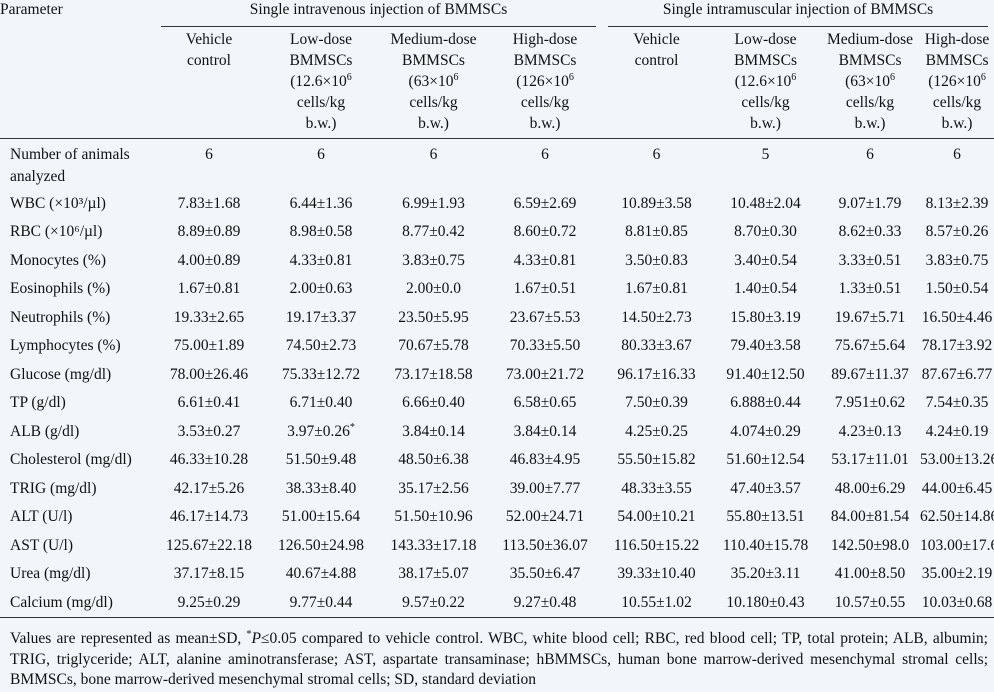  Describe the element at coordinates (545, 203) in the screenshot. I see `table-cell: 6.59±2.69` at that location.